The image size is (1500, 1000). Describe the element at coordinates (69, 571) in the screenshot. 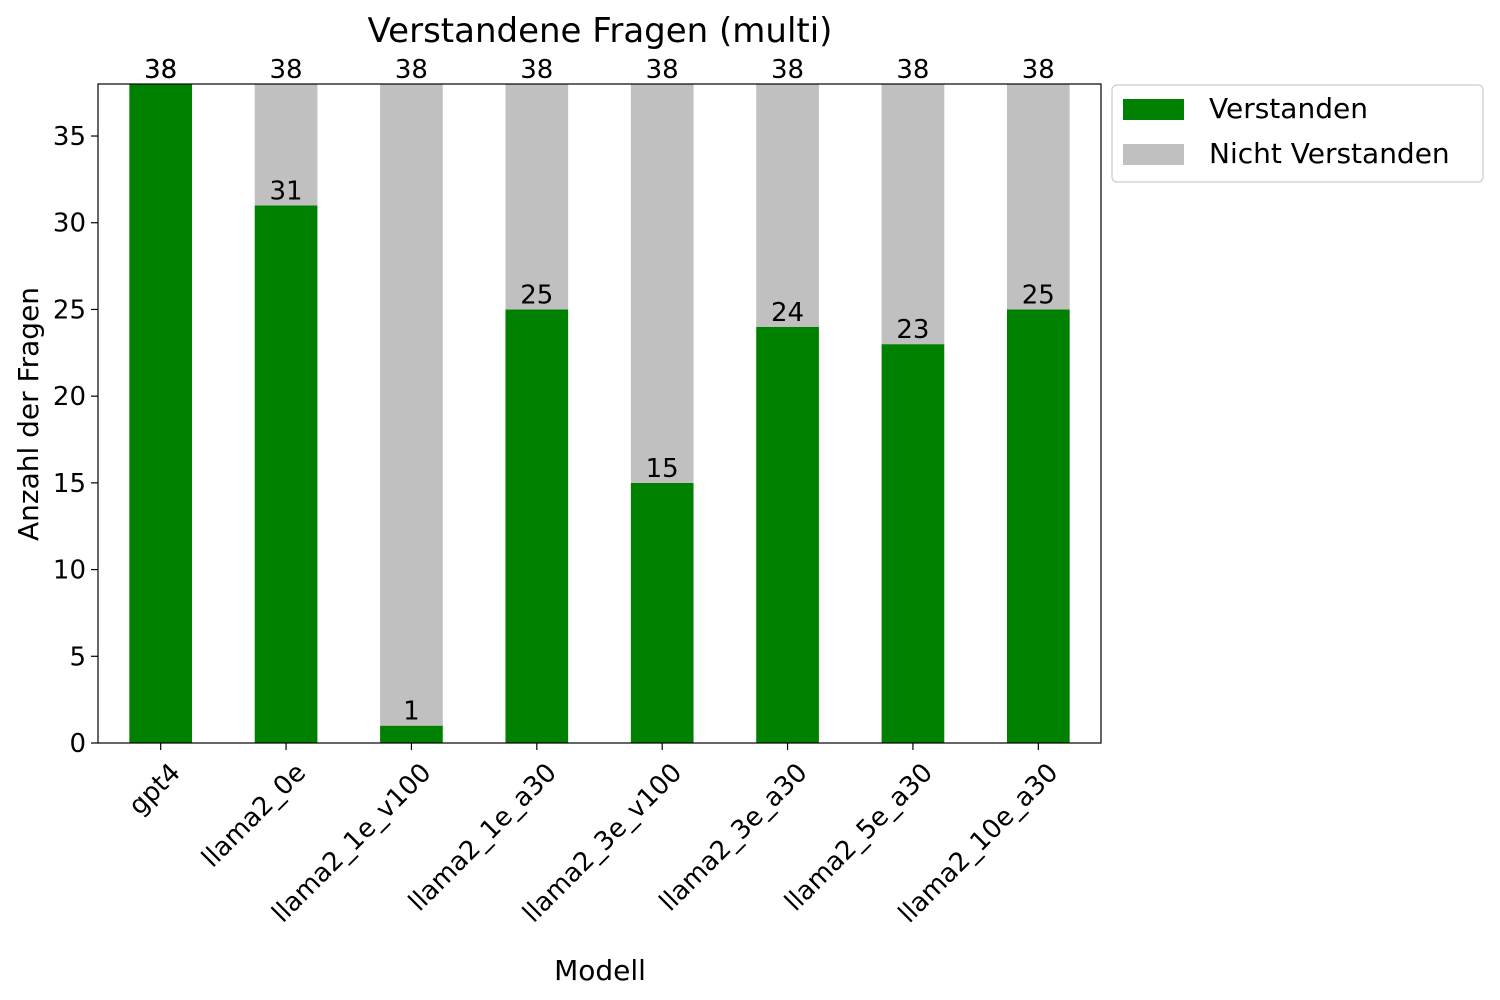

I see `y-tick-label-2: 10` at that location.